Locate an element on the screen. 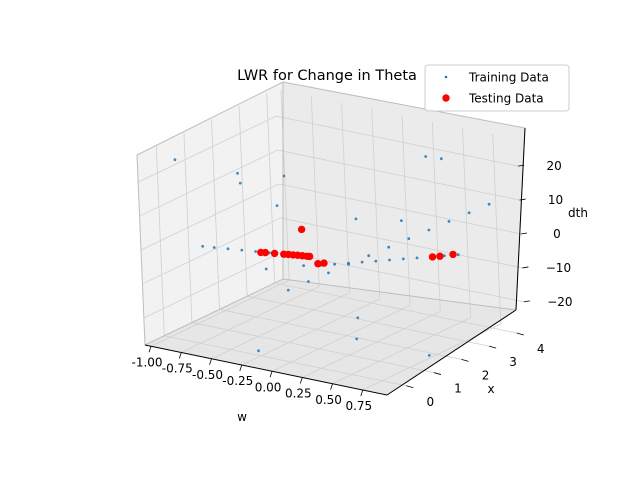 The width and height of the screenshot is (640, 480). tick-label-x: 0 is located at coordinates (430, 402).